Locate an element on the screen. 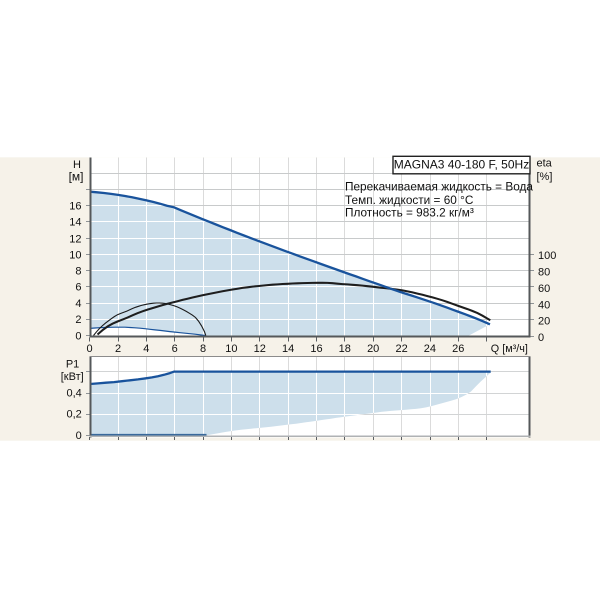  svg-text: 22 is located at coordinates (401, 349).